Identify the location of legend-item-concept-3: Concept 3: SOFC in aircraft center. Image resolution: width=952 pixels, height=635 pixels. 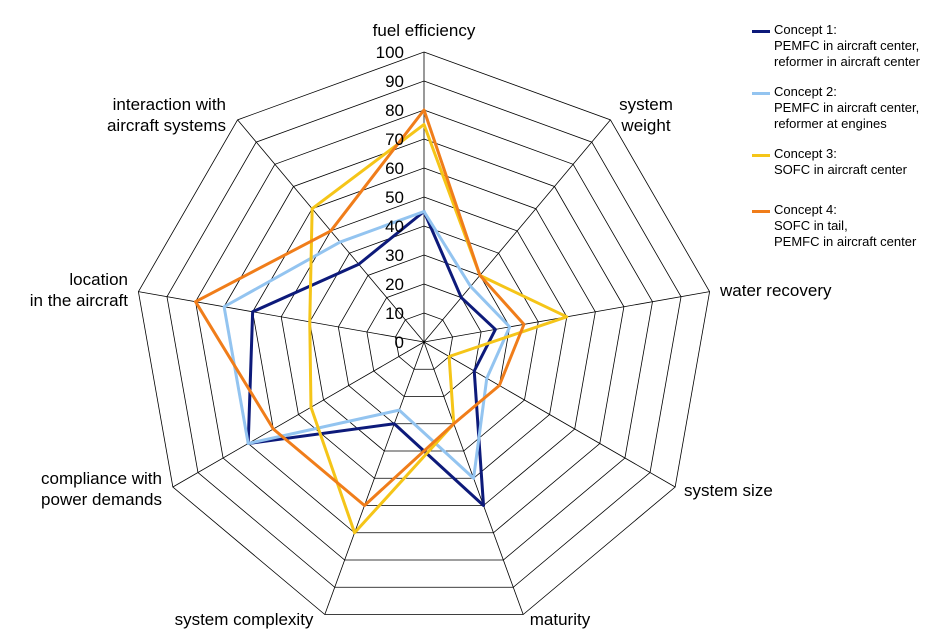
(849, 162).